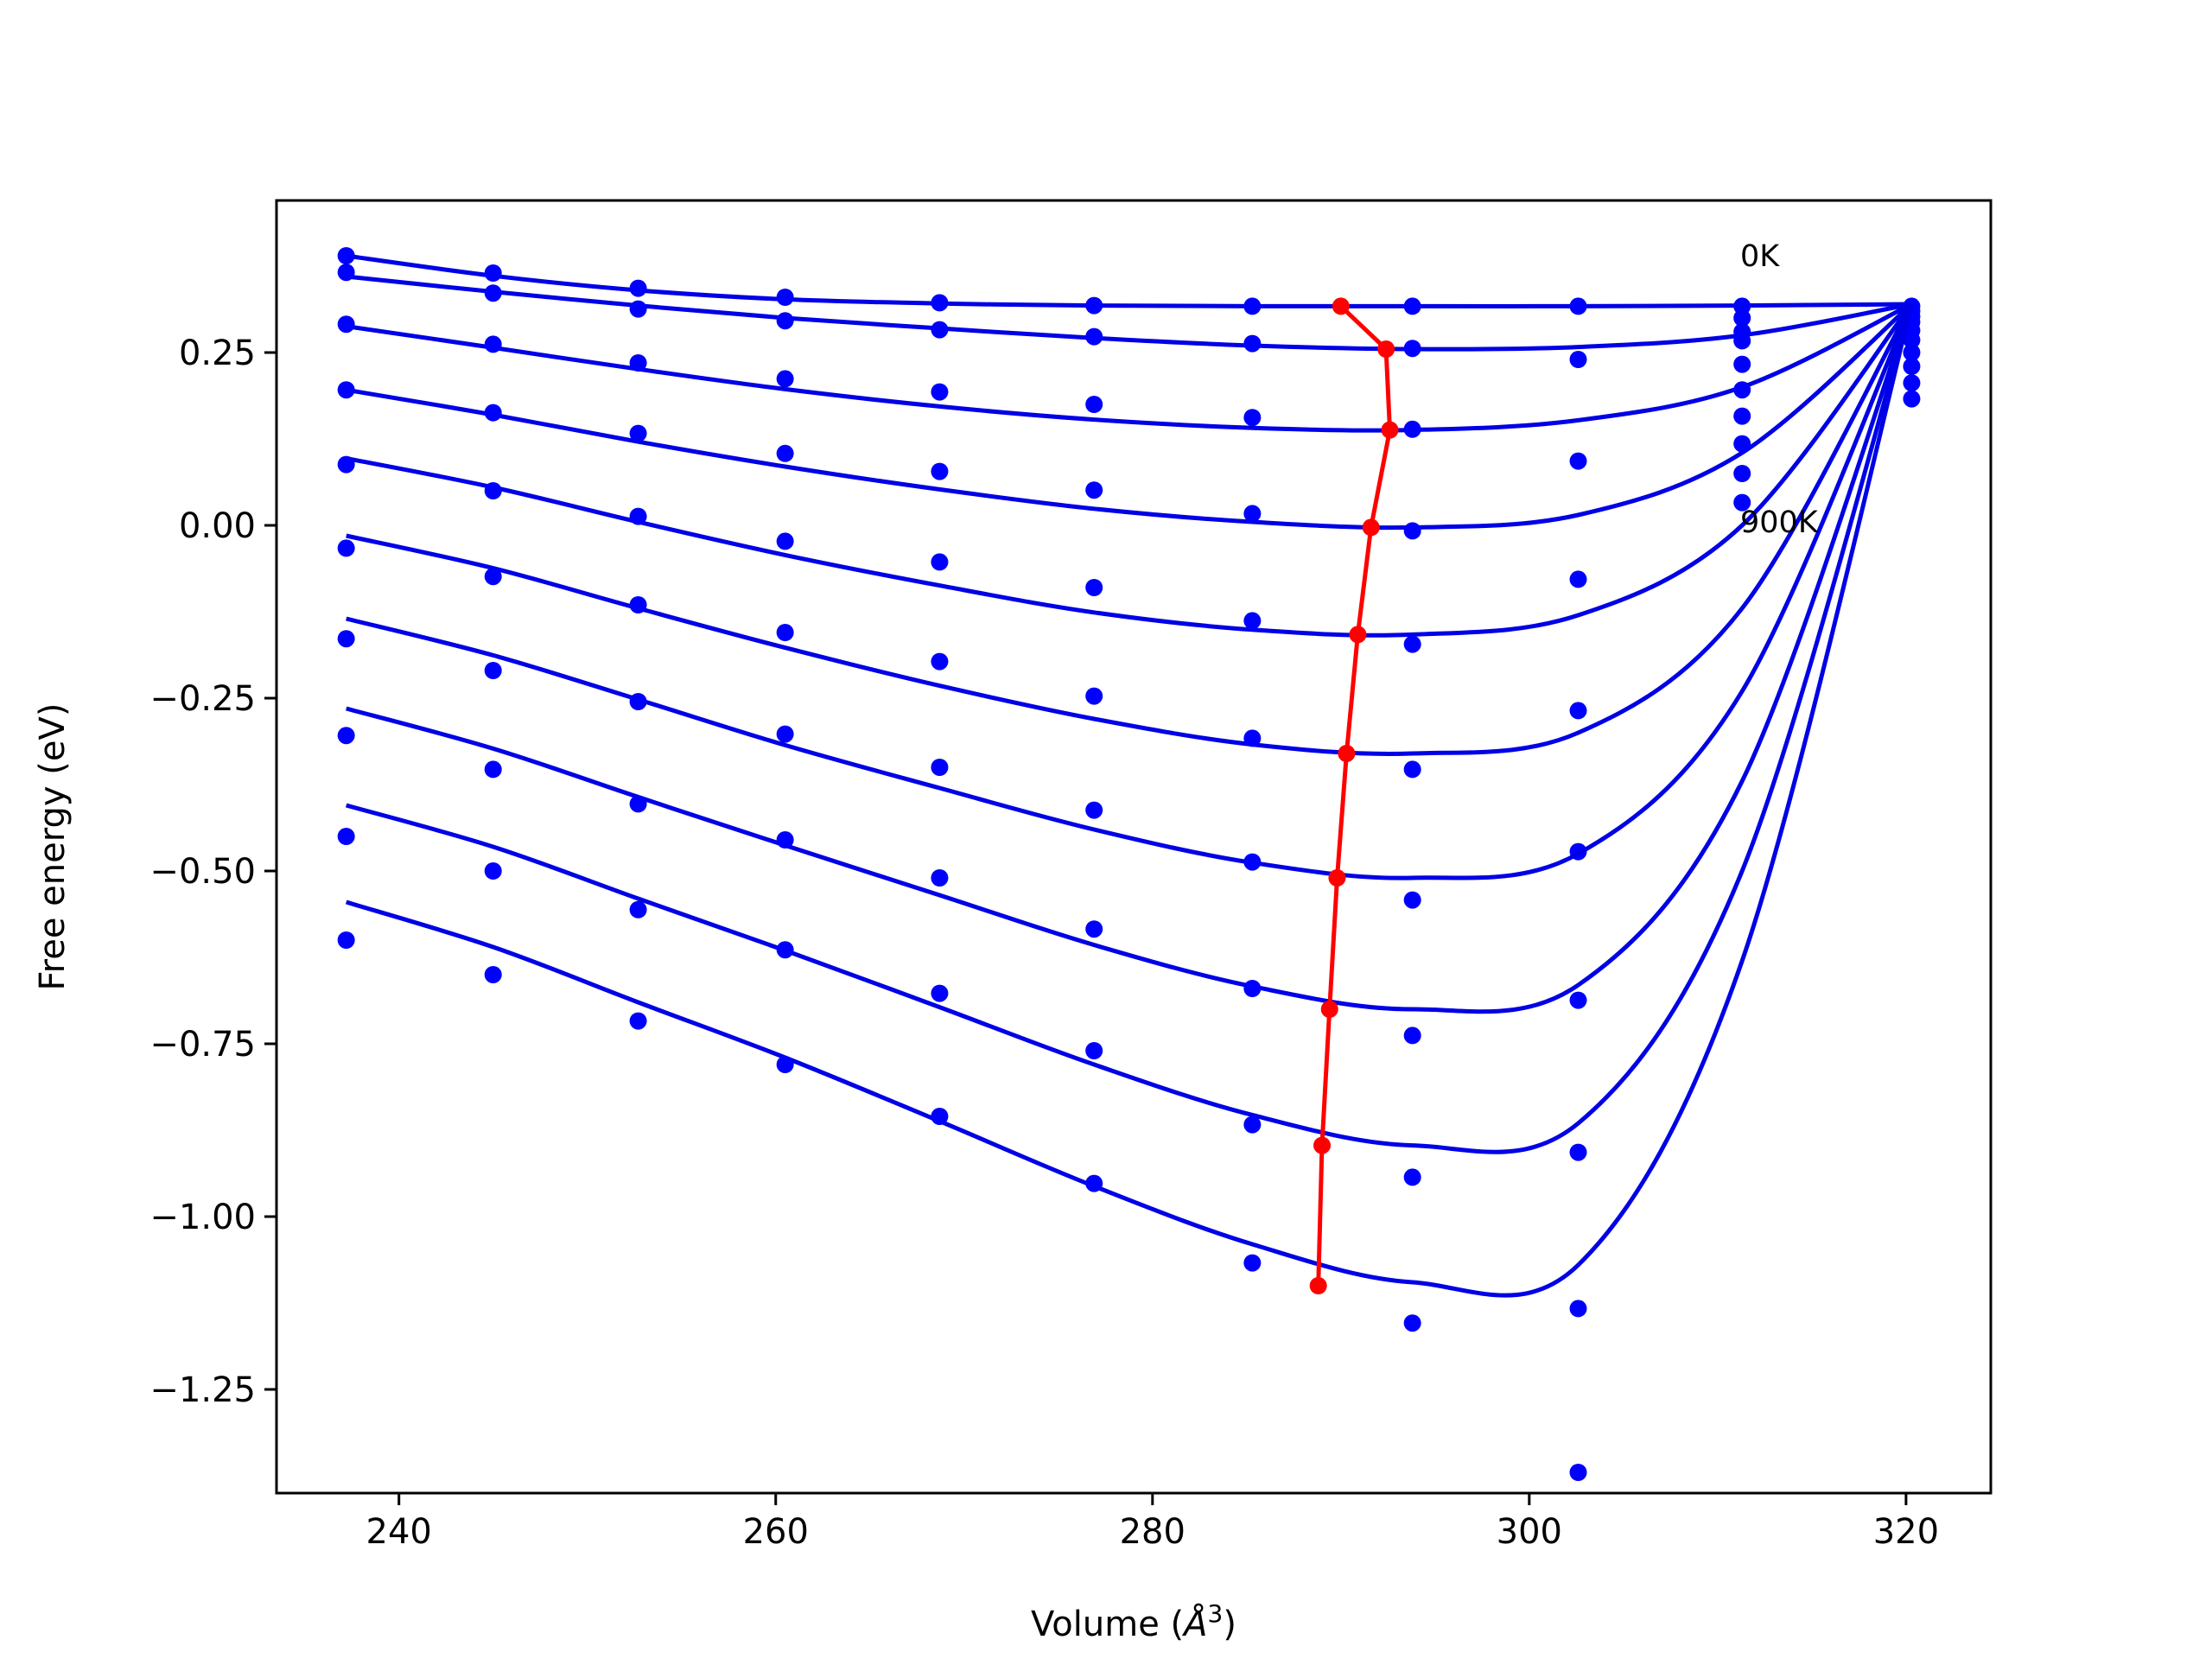 The width and height of the screenshot is (2212, 1659). What do you see at coordinates (399, 1532) in the screenshot?
I see `x-tick-label: 240` at bounding box center [399, 1532].